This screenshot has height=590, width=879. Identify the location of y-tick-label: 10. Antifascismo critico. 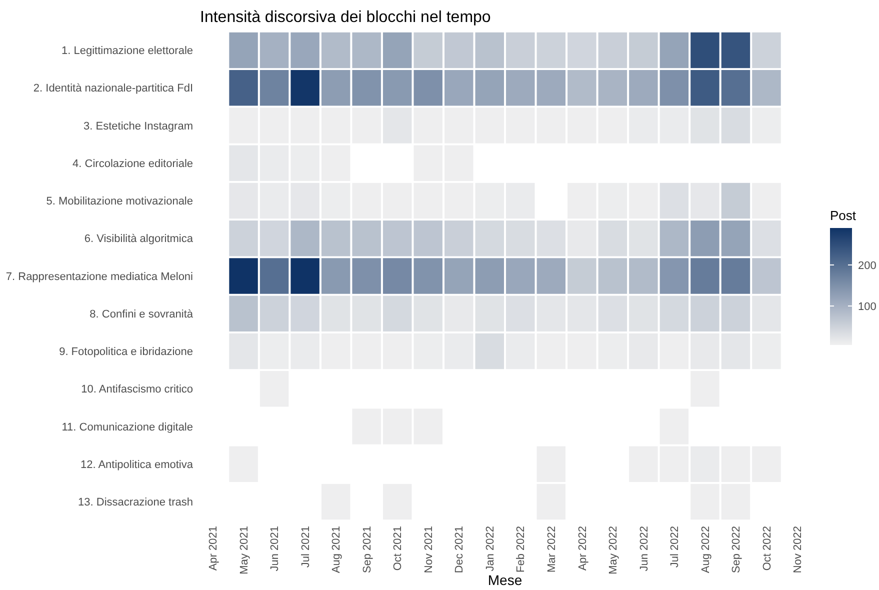
(137, 390).